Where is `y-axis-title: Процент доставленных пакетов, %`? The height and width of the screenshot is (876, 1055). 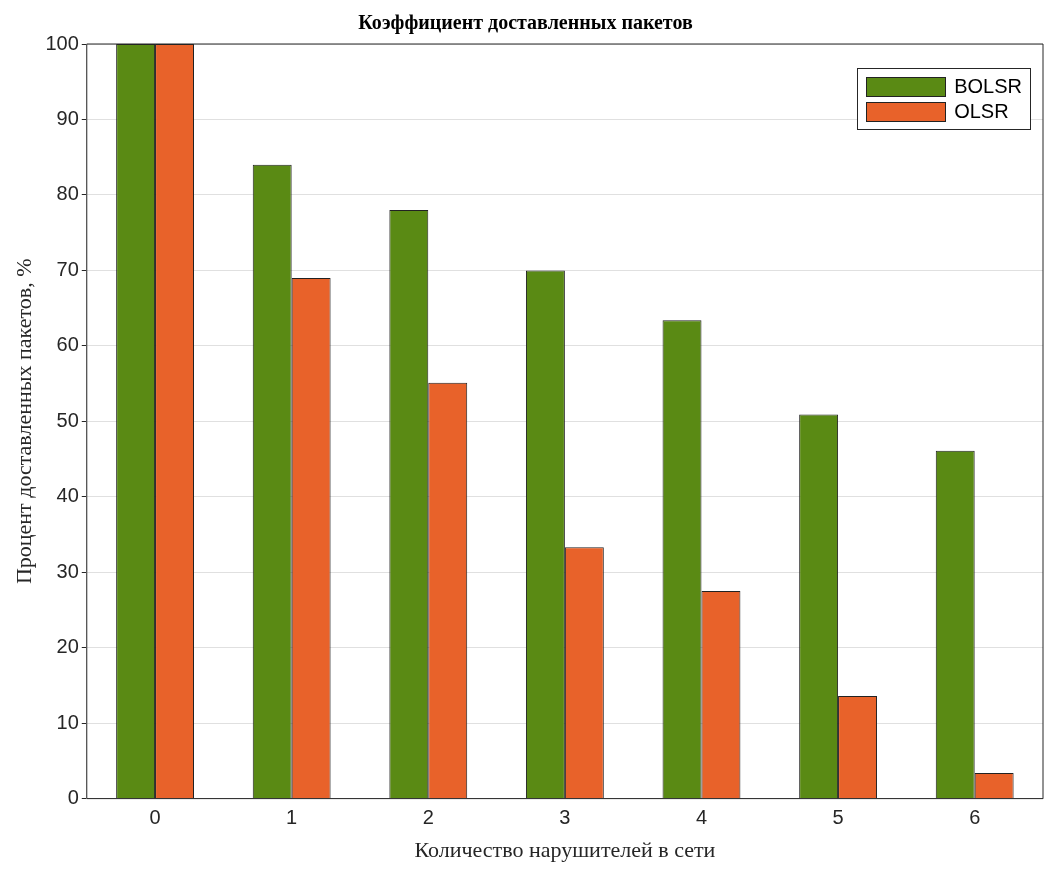 y-axis-title: Процент доставленных пакетов, % is located at coordinates (23, 421).